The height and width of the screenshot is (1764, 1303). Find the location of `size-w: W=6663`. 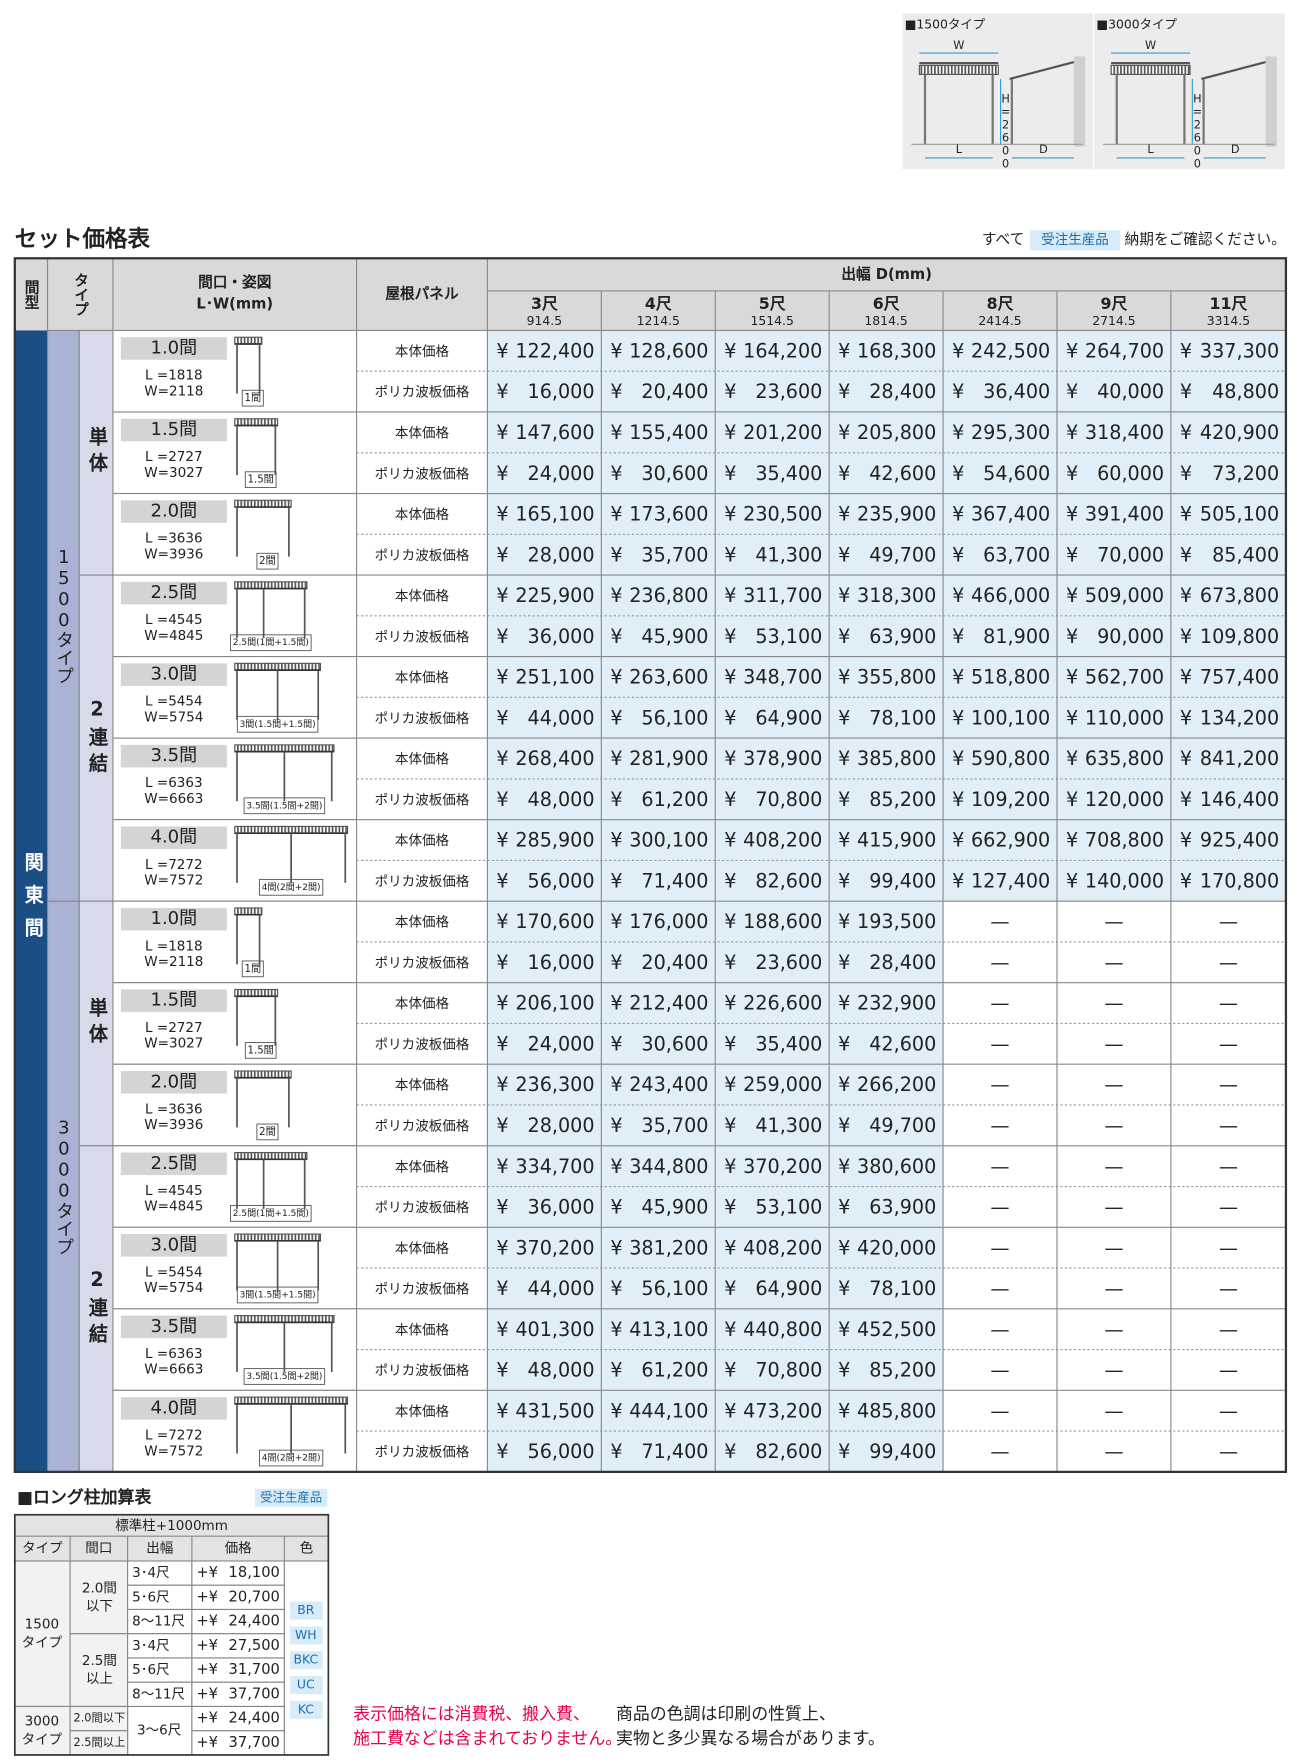

size-w: W=6663 is located at coordinates (173, 1370).